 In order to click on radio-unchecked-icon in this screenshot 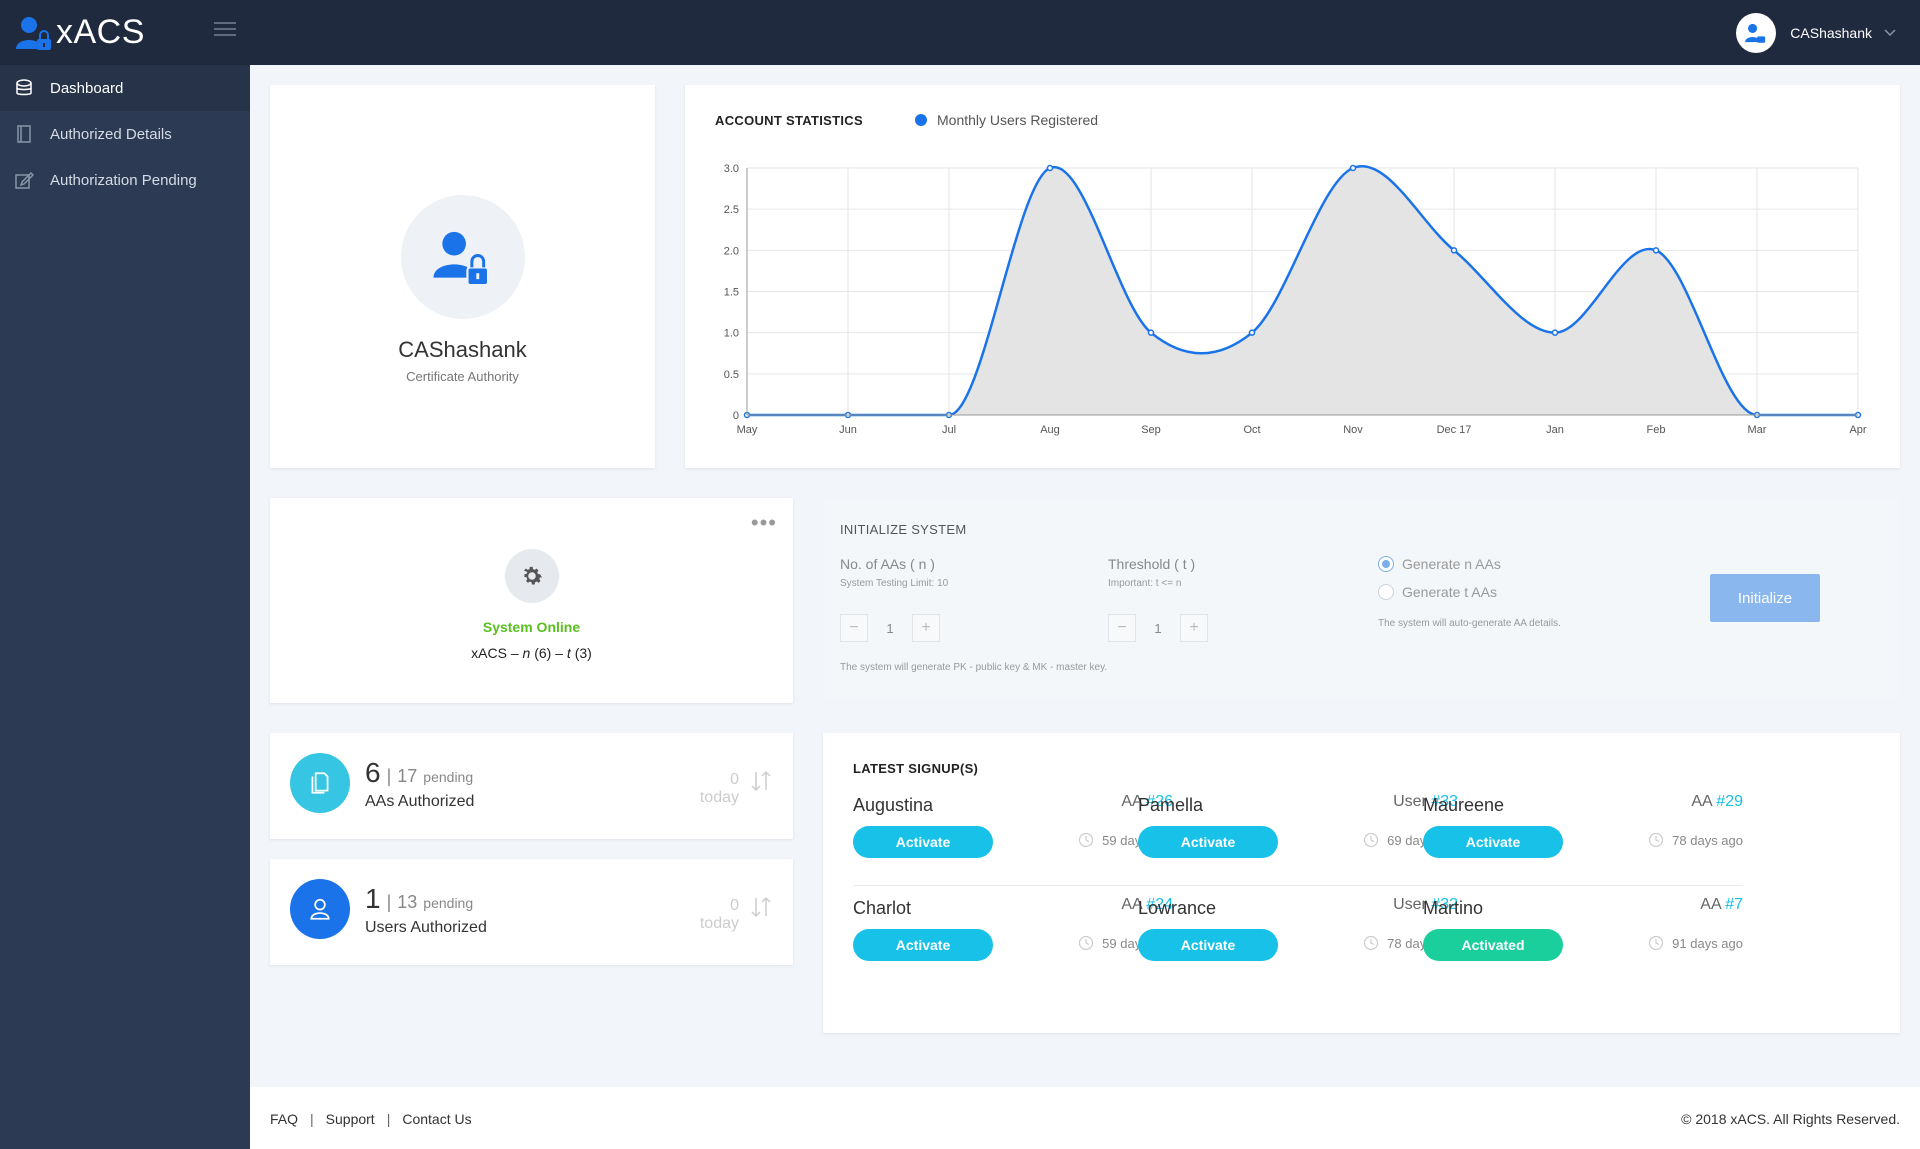, I will do `click(1386, 592)`.